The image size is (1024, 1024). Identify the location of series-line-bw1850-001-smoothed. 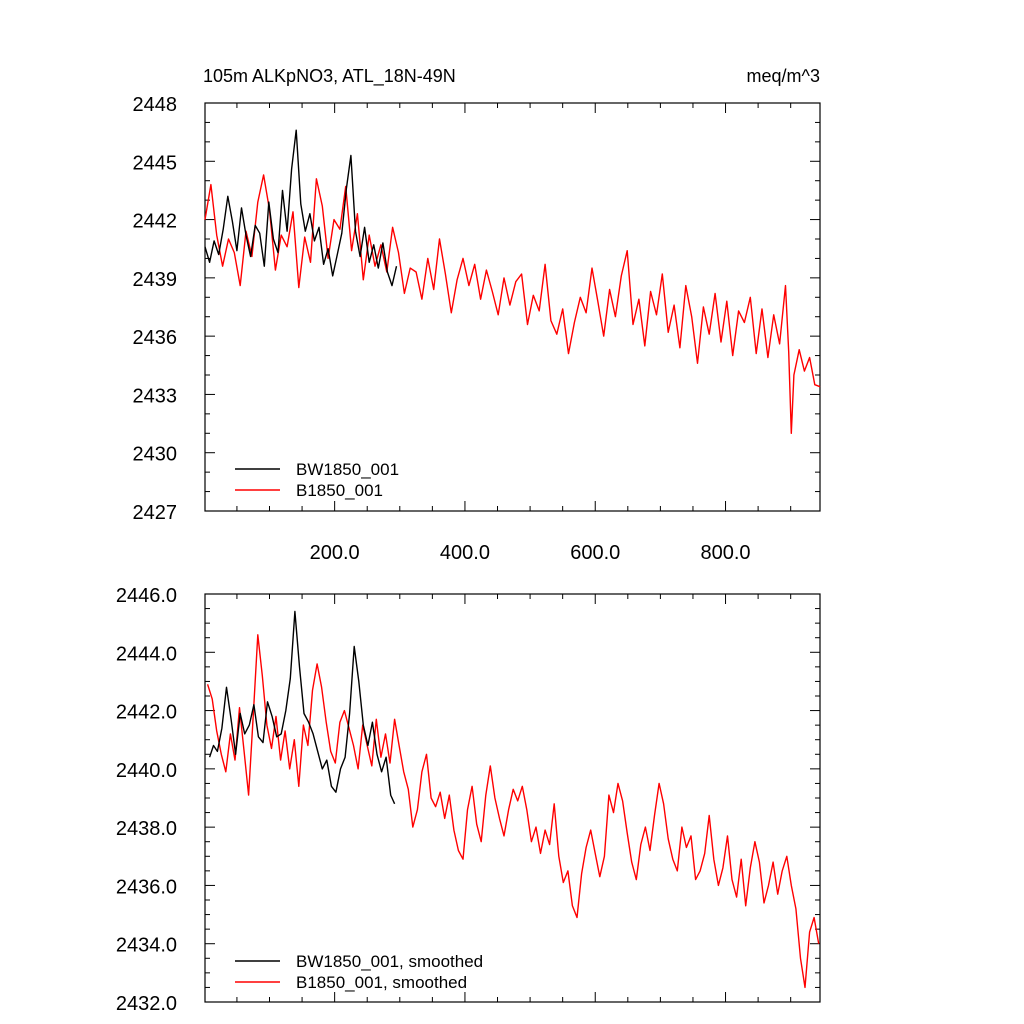
(302, 707).